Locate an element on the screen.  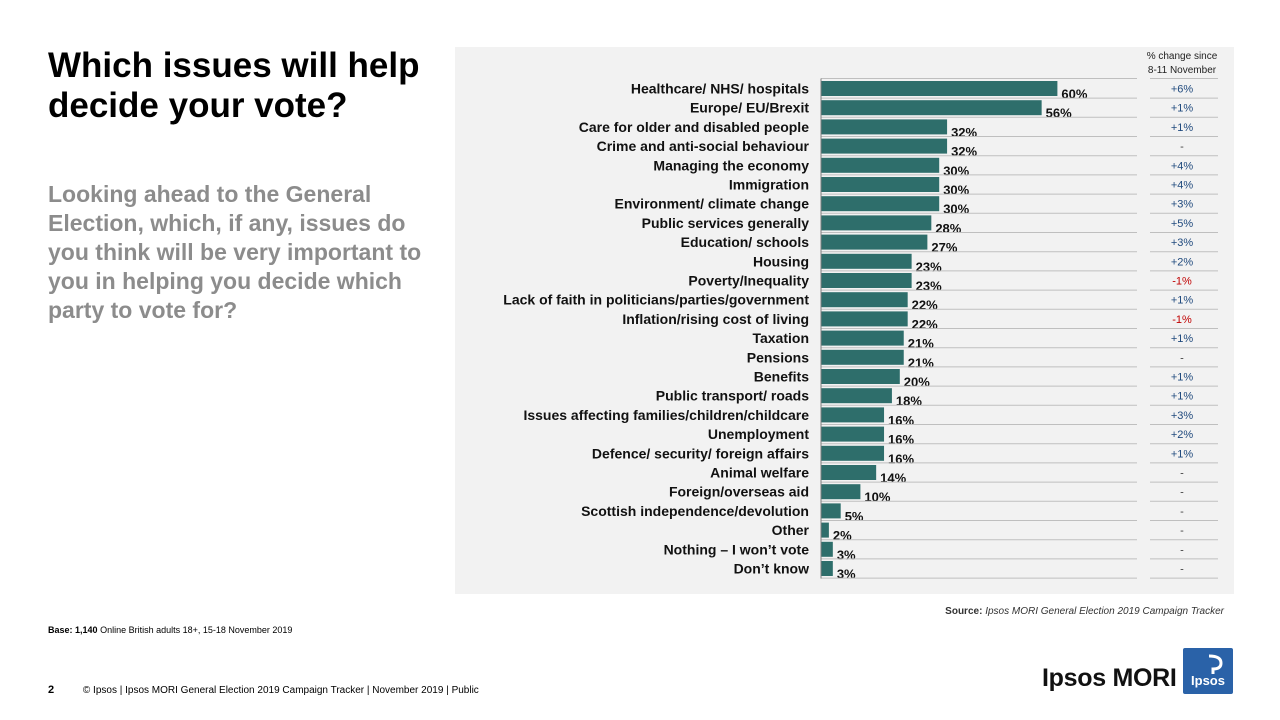
category-label: Other is located at coordinates (791, 530).